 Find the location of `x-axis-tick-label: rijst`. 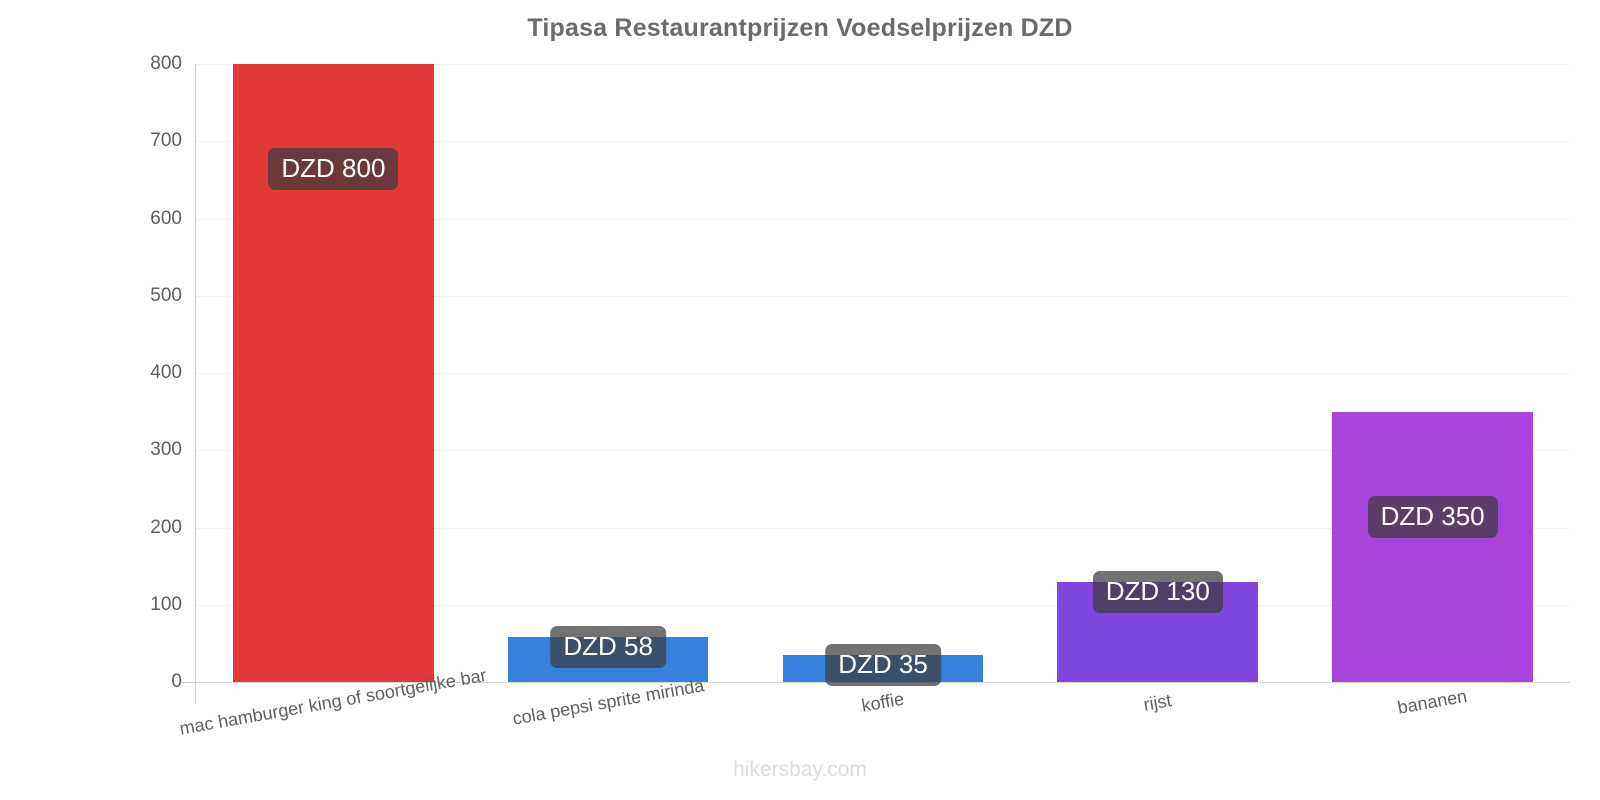

x-axis-tick-label: rijst is located at coordinates (1158, 702).